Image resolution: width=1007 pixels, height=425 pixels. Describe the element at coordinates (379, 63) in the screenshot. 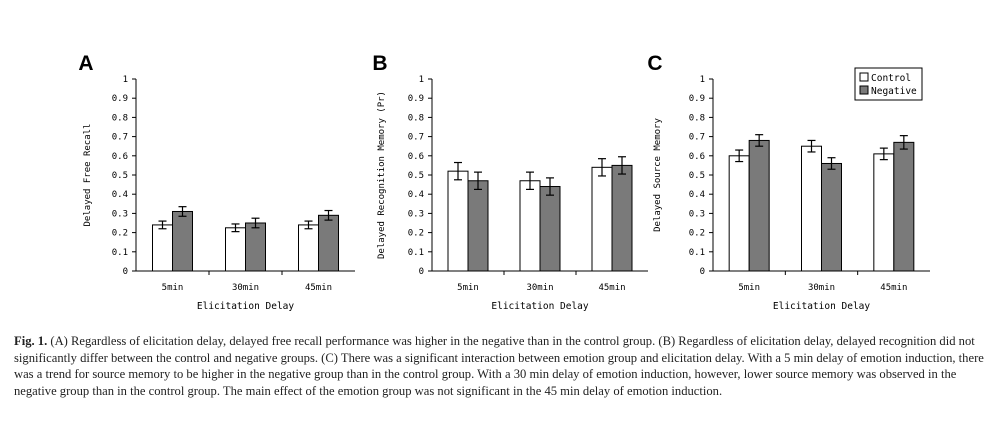

I see `panel-letter: B` at that location.